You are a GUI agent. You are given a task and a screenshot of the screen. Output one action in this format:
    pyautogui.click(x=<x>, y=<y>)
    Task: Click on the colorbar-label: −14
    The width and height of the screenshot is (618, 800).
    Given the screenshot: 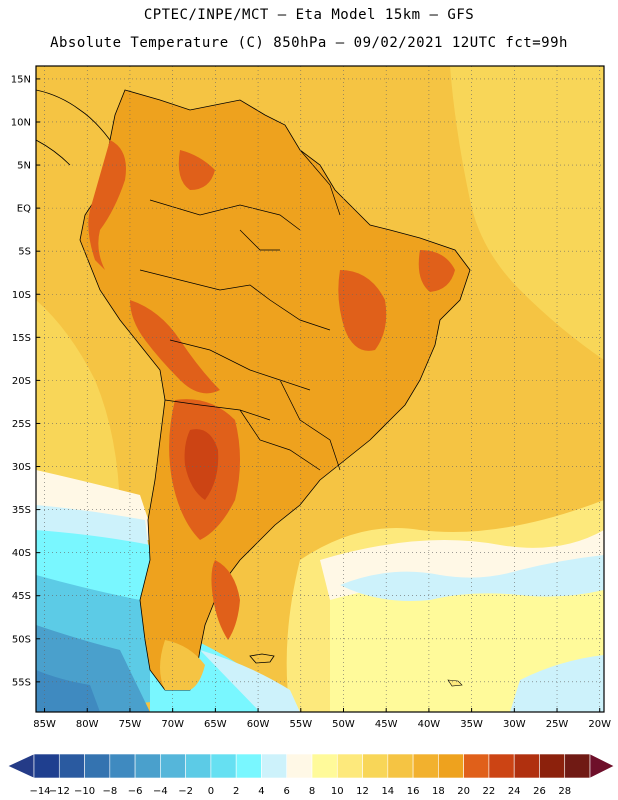 What is the action you would take?
    pyautogui.click(x=39, y=791)
    